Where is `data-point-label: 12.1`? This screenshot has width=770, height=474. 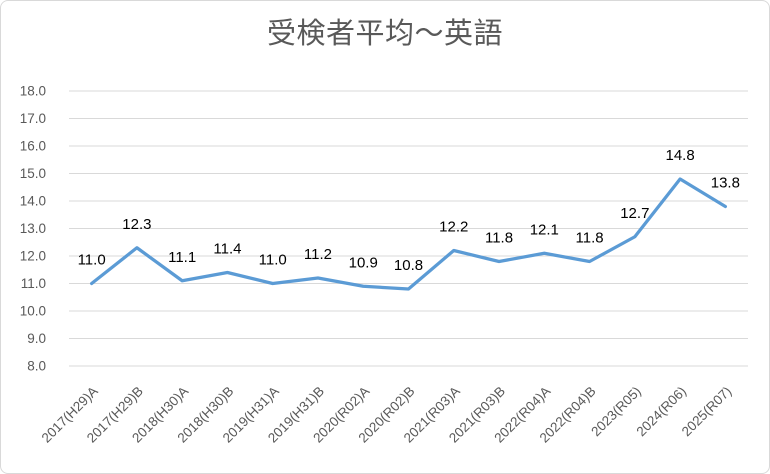
data-point-label: 12.1 is located at coordinates (544, 229).